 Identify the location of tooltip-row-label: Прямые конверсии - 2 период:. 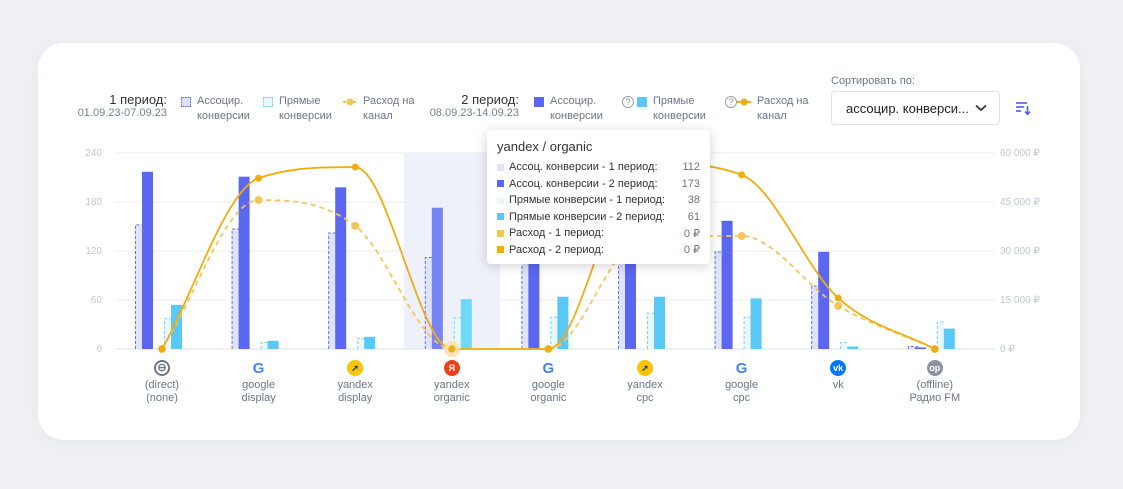
(587, 216).